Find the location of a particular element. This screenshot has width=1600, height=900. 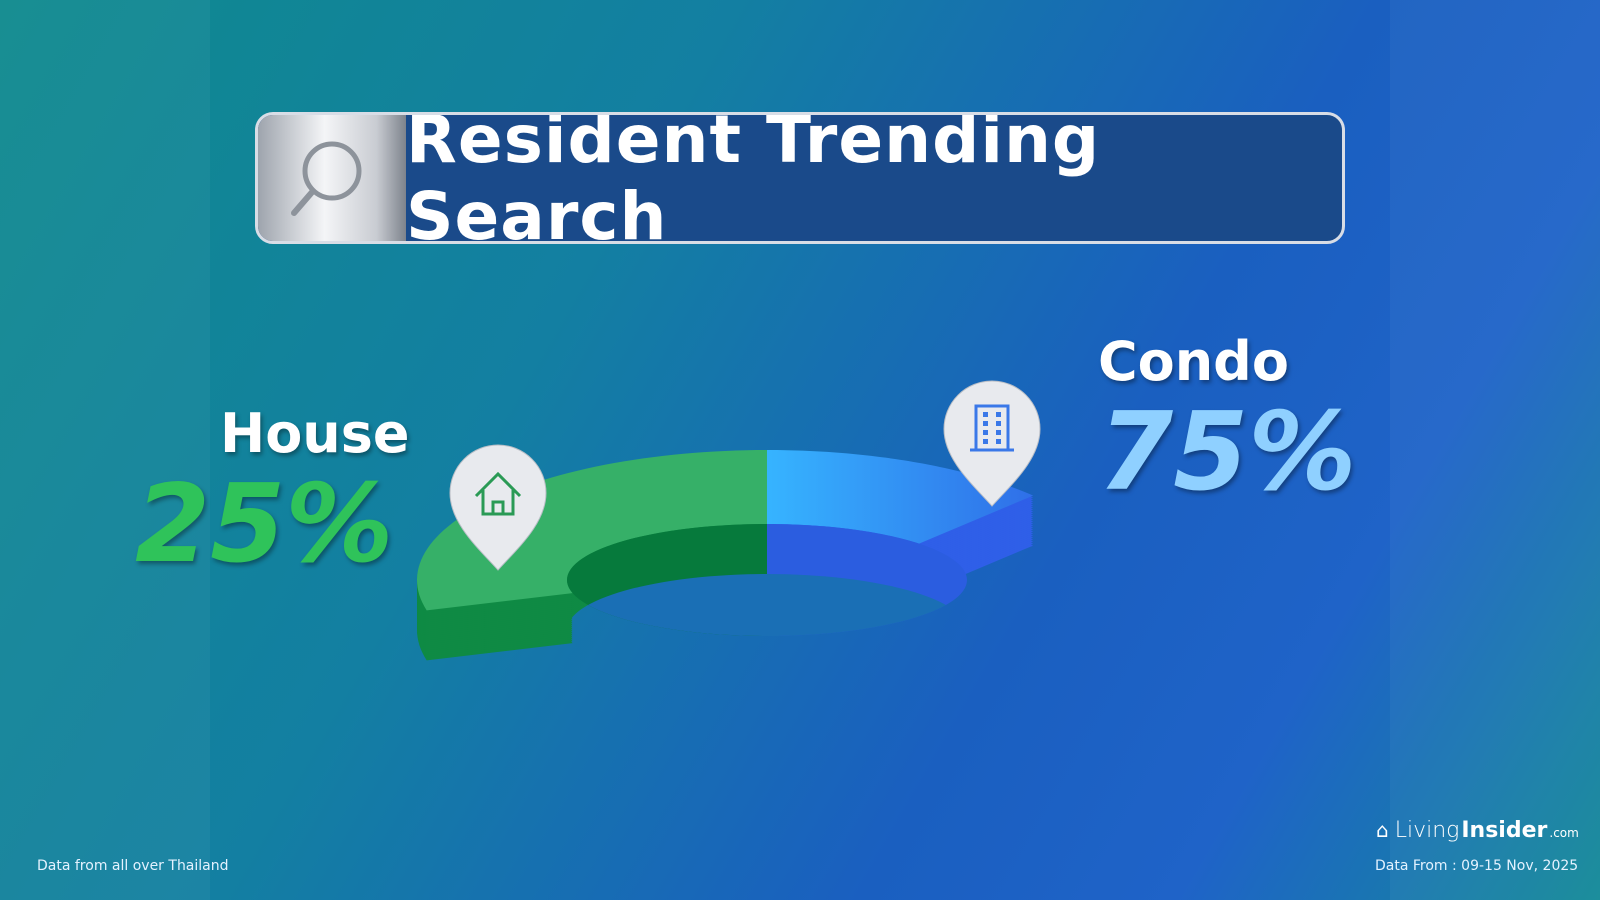

donut-slice-house is located at coordinates (592, 530).